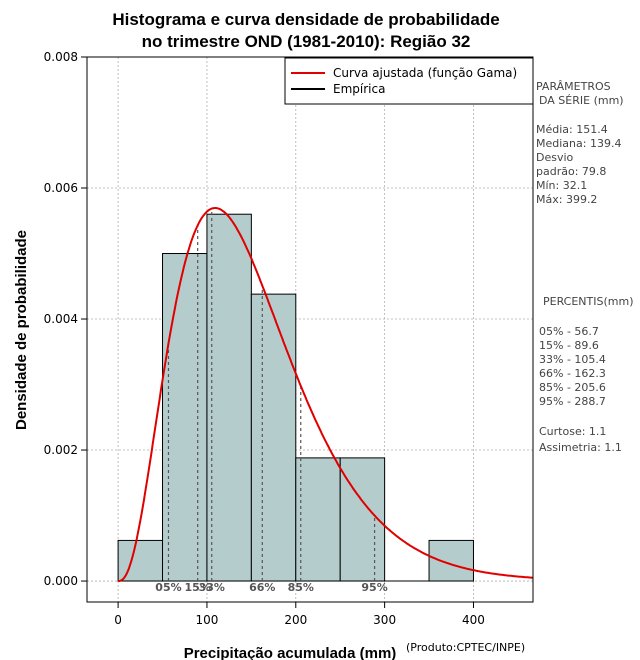  What do you see at coordinates (198, 587) in the screenshot?
I see `percentile-label-1: 15%` at bounding box center [198, 587].